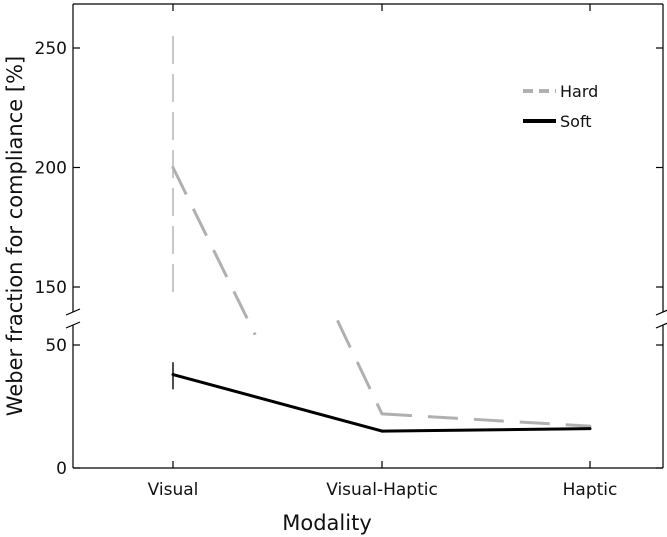  What do you see at coordinates (382, 490) in the screenshot?
I see `x-tick-label-1: Visual-Haptic` at bounding box center [382, 490].